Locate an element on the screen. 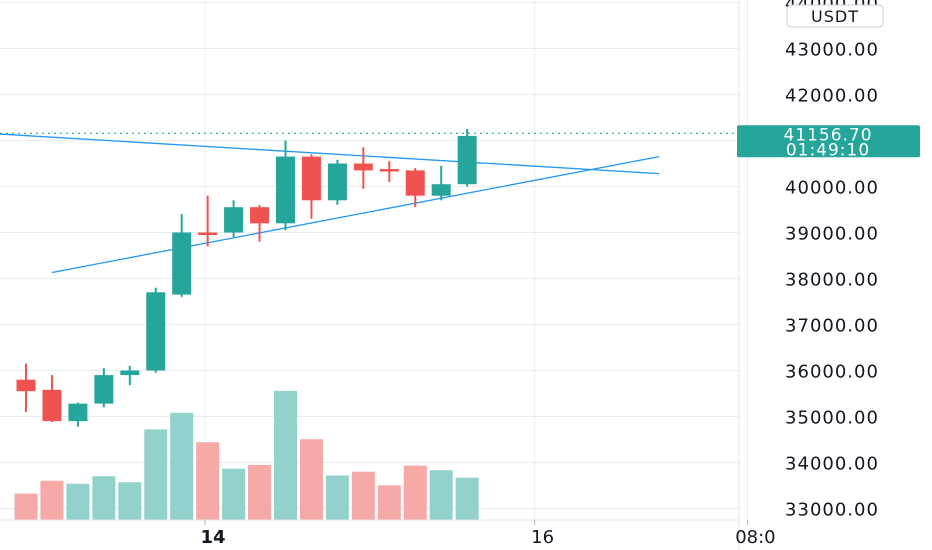 The height and width of the screenshot is (550, 932). x-tick-label: 16 is located at coordinates (542, 537).